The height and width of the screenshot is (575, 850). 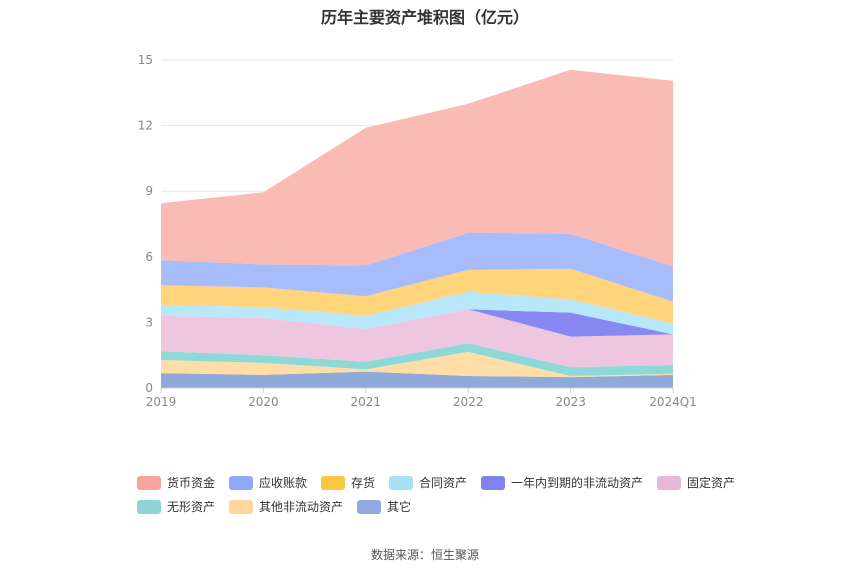 I want to click on x-tick-label: 2023, so click(x=570, y=402).